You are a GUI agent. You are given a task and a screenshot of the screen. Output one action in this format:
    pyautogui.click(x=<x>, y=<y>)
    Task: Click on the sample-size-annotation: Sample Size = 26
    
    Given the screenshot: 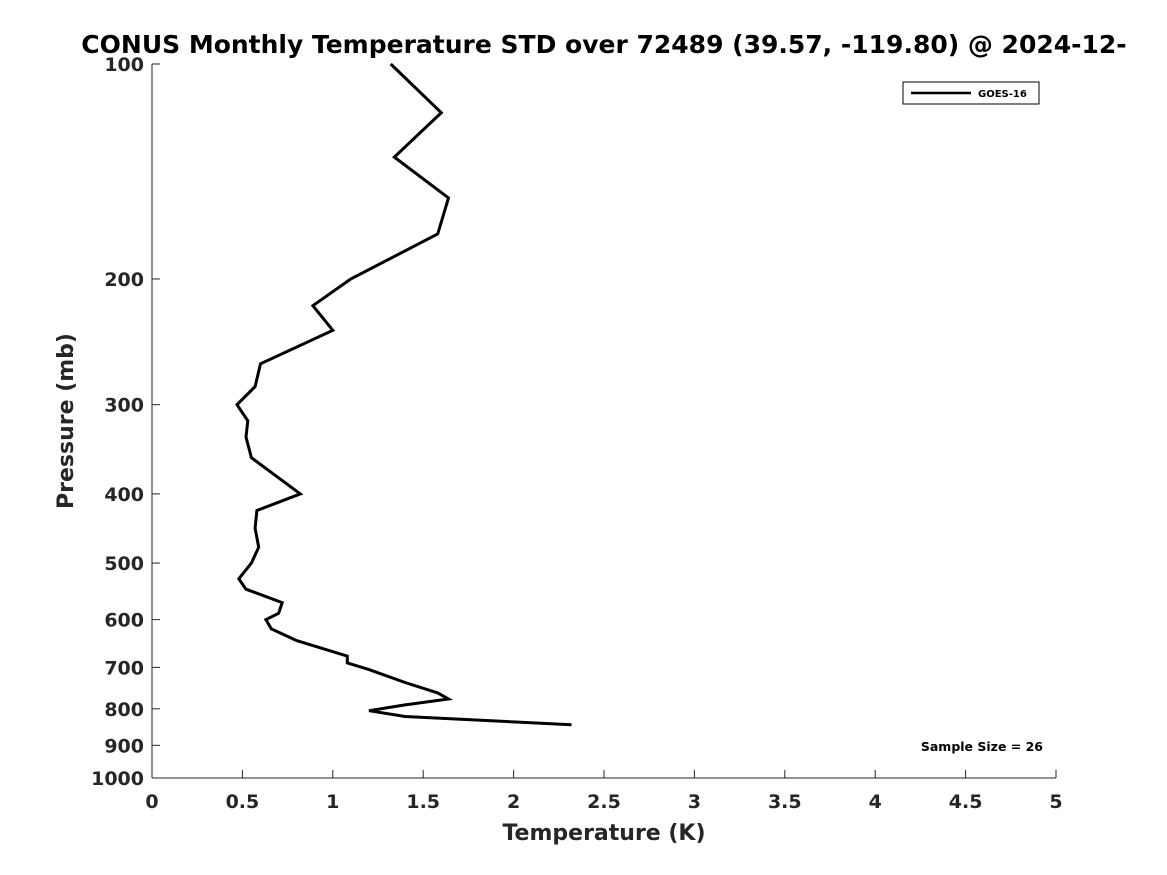 What is the action you would take?
    pyautogui.click(x=982, y=746)
    